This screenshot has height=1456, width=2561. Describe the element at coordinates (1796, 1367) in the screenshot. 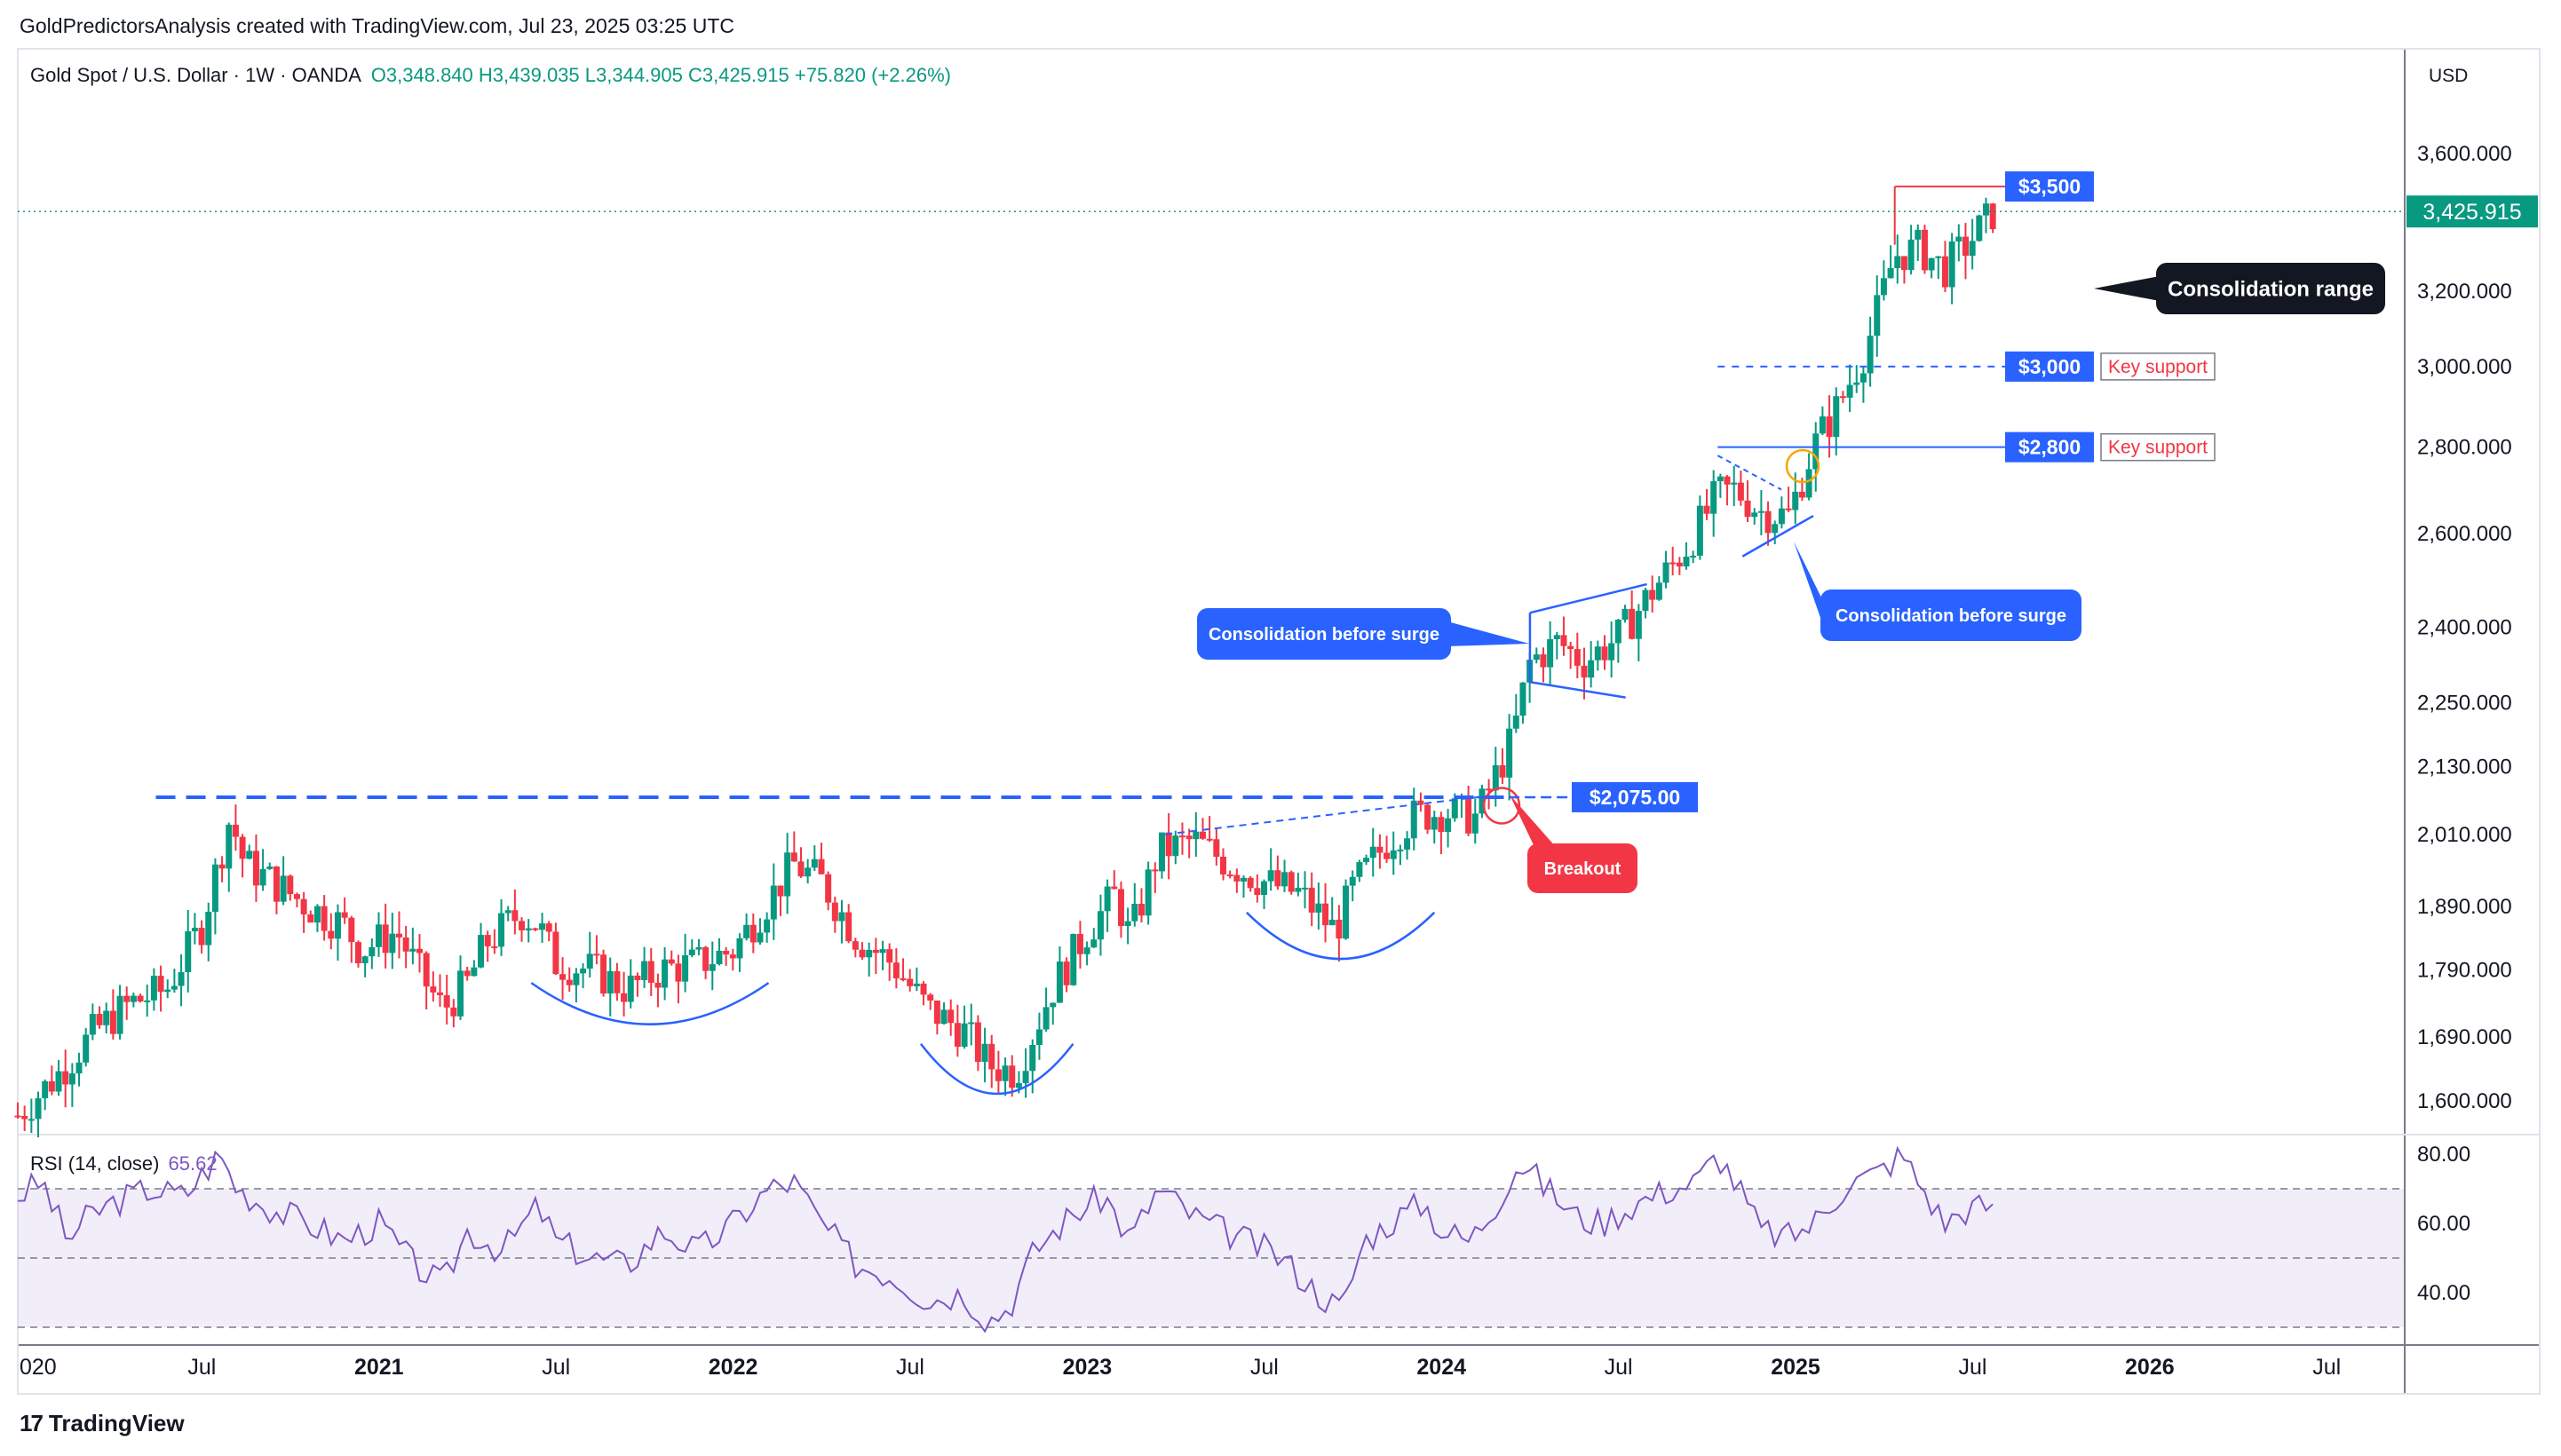

I see `time-tick-label: 2025` at that location.